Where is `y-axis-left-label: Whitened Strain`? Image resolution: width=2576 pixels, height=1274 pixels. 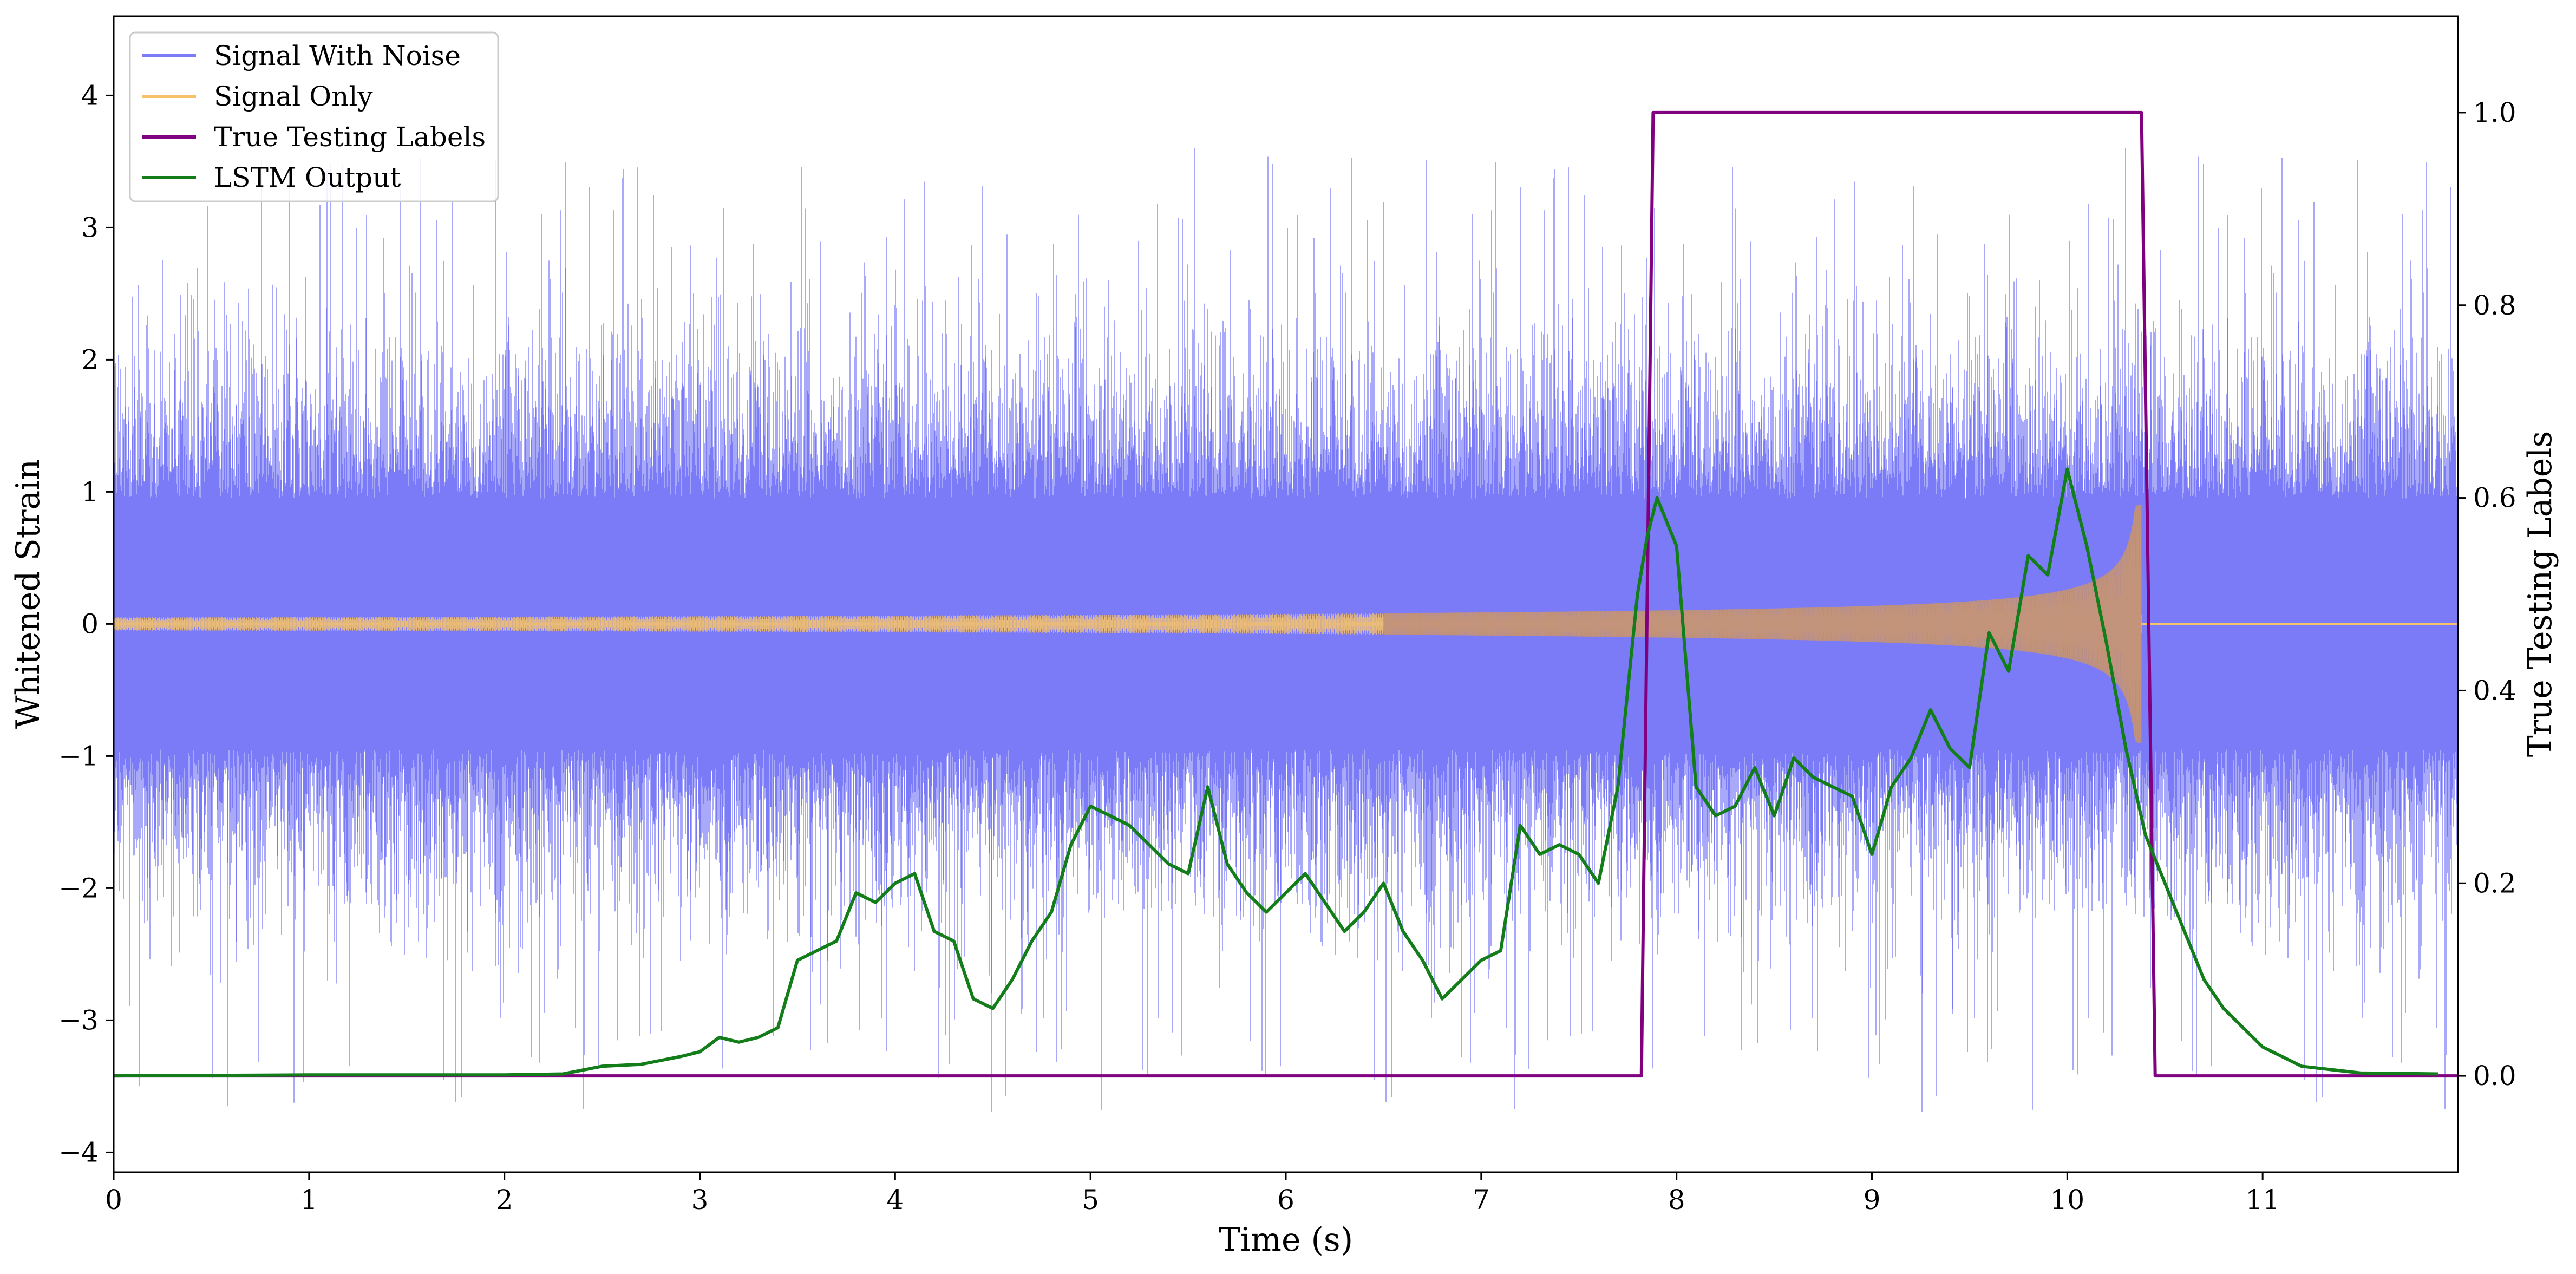
y-axis-left-label: Whitened Strain is located at coordinates (28, 594).